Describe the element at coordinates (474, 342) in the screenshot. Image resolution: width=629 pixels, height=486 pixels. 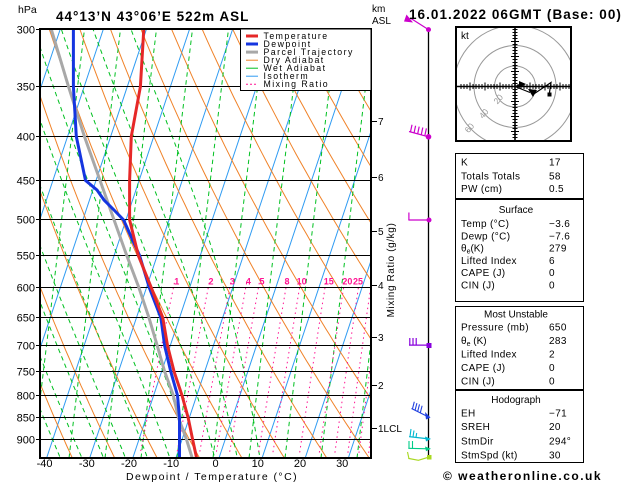
I see `svg-text: θe (K)` at that location.